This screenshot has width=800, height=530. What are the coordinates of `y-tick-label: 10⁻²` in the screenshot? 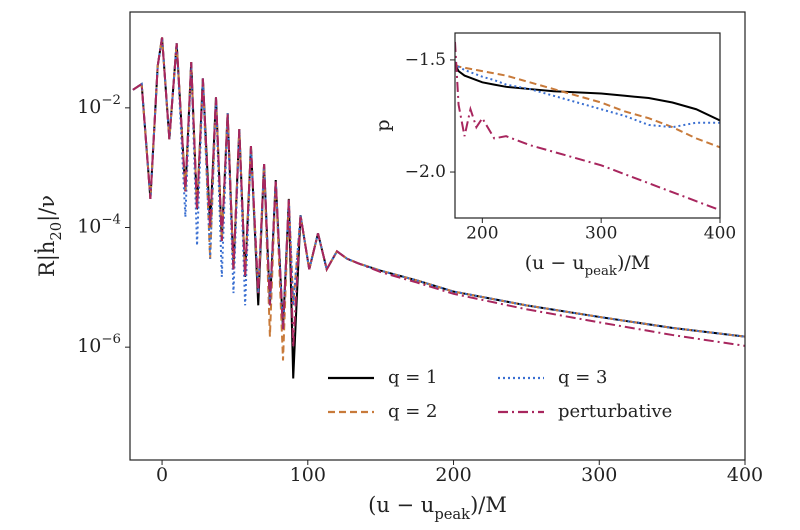 It's located at (99, 105).